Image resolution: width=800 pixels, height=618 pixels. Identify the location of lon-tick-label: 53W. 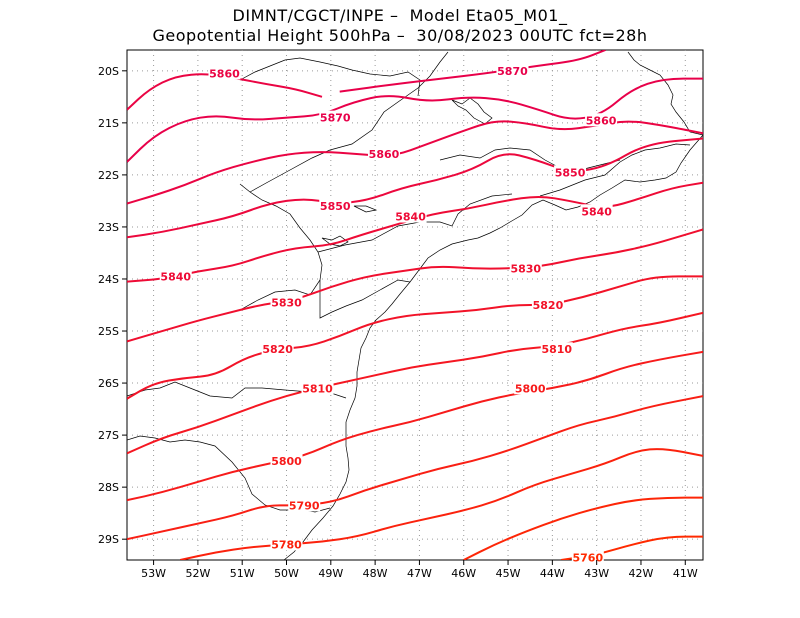
(153, 573).